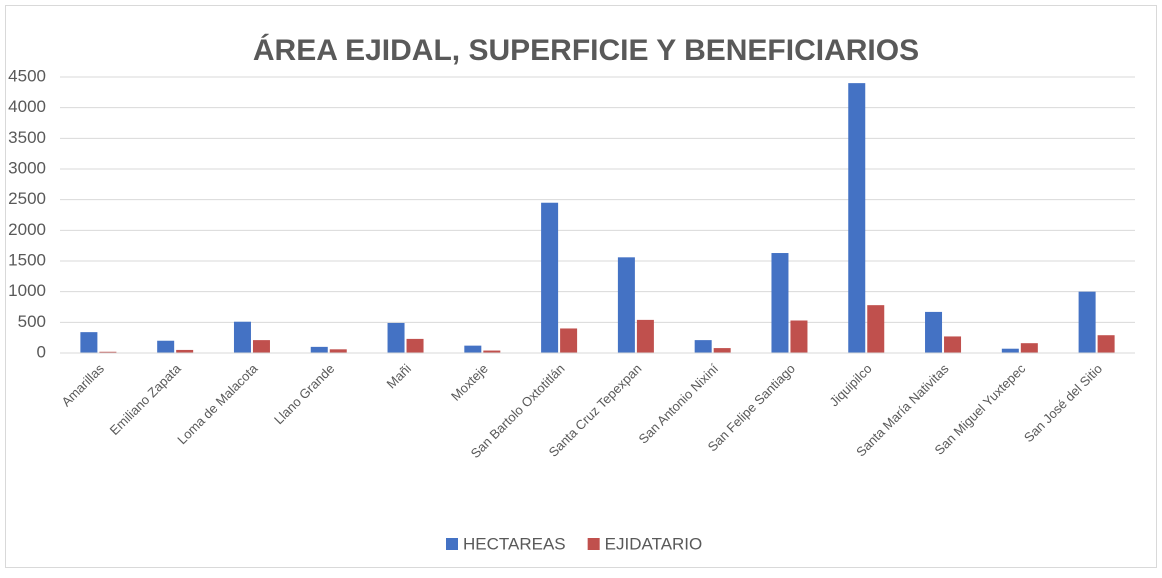 The height and width of the screenshot is (578, 1162). Describe the element at coordinates (654, 543) in the screenshot. I see `legend-label: EJIDATARIO` at that location.